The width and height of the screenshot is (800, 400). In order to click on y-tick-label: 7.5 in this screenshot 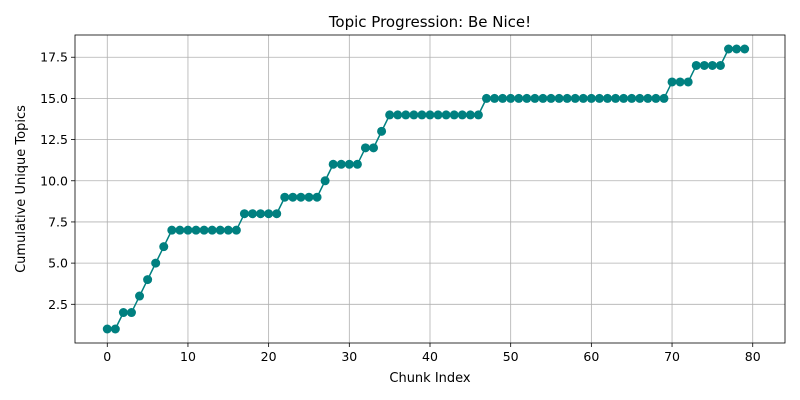, I will do `click(58, 221)`.